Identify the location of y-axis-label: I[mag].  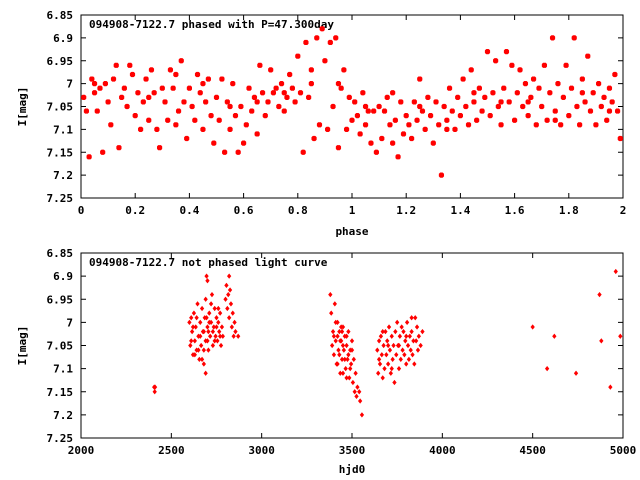
(22, 346).